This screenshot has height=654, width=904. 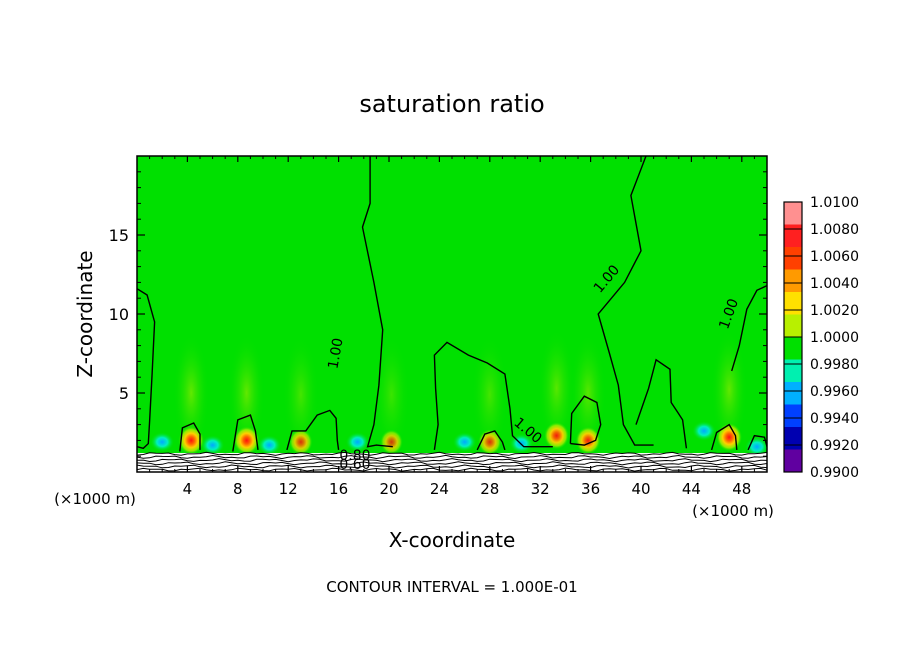 I want to click on x-tick-label-4: 20, so click(x=388, y=489).